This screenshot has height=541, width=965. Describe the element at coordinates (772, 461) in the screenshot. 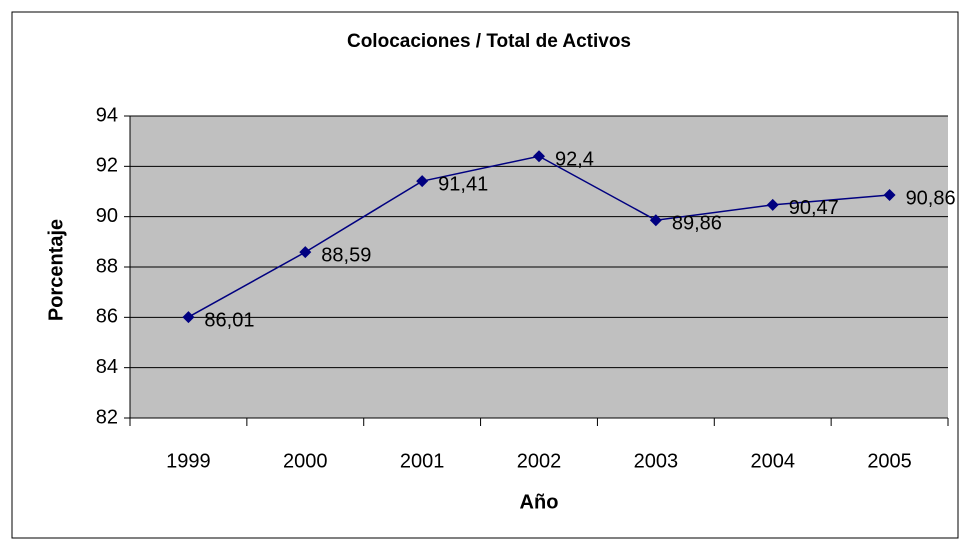

I see `x-tick-label: 2004` at that location.